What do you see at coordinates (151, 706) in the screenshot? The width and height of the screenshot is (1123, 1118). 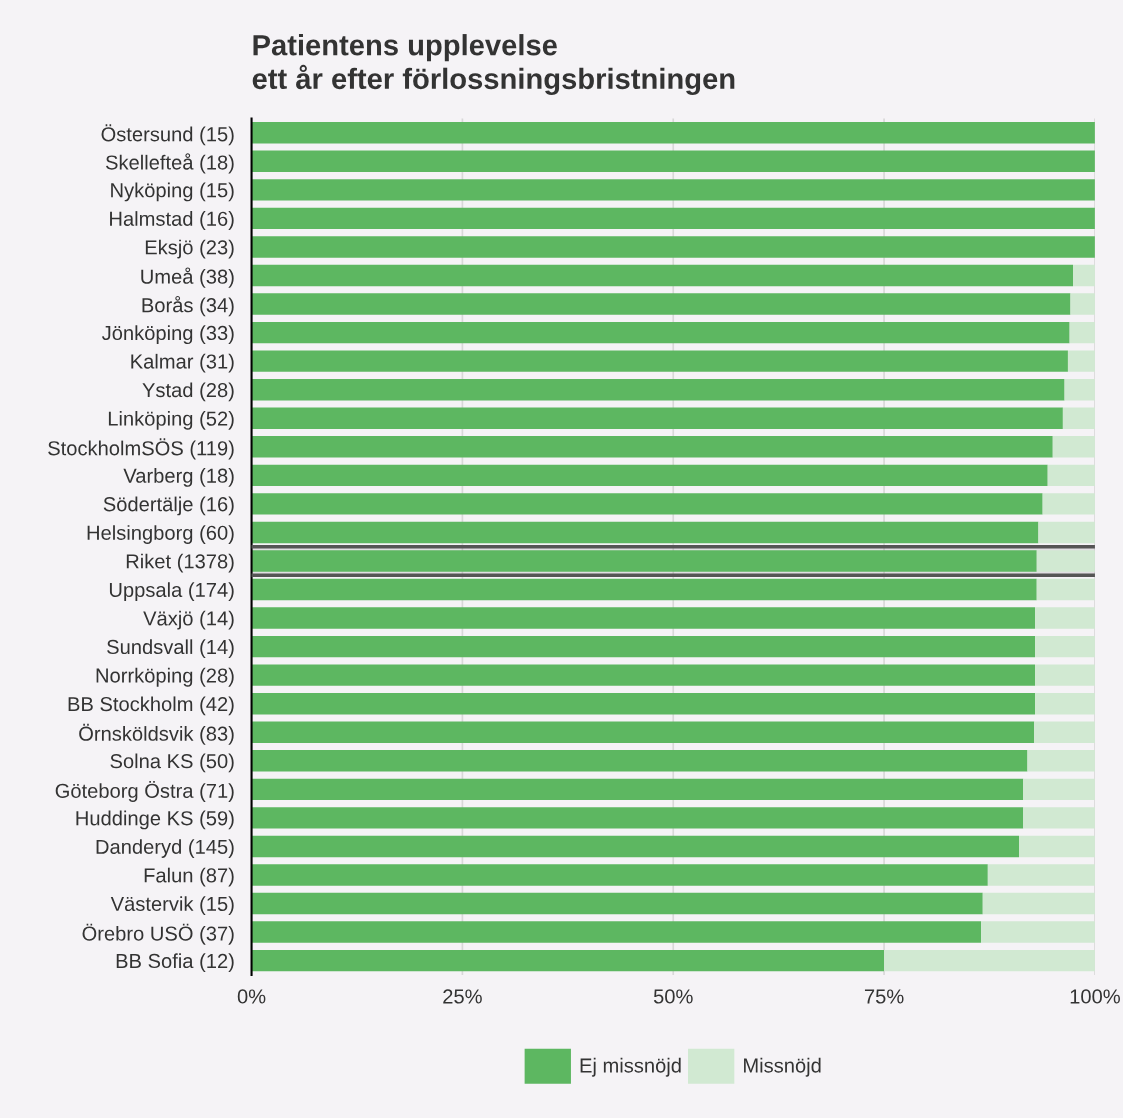 I see `y-tick-label: BB Stockholm (42)` at bounding box center [151, 706].